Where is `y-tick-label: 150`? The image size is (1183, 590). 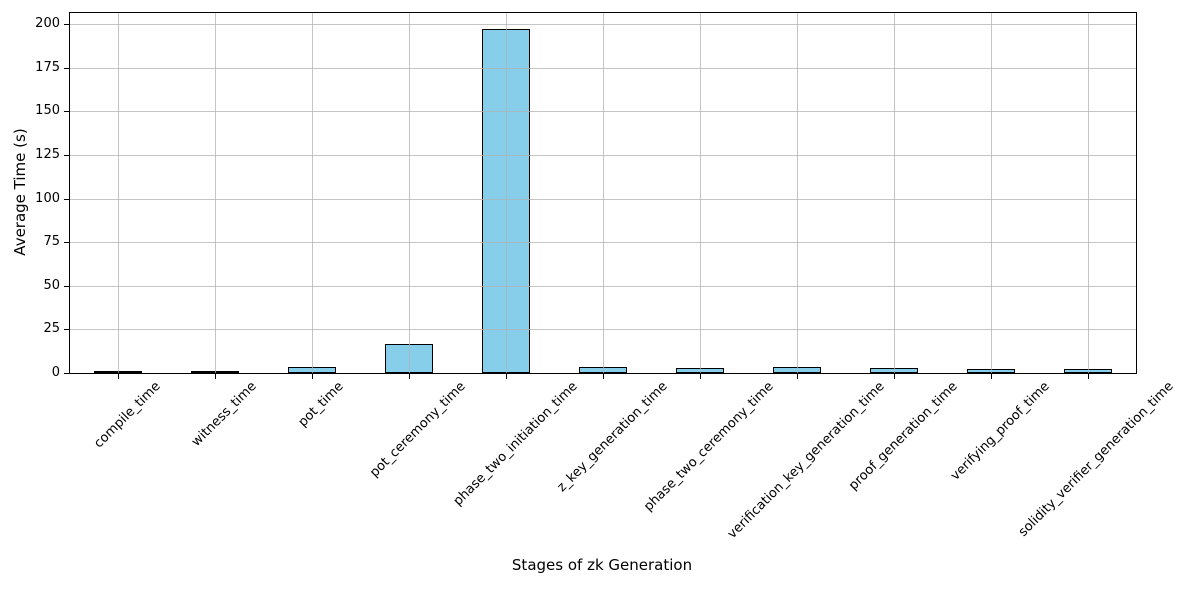 y-tick-label: 150 is located at coordinates (47, 111).